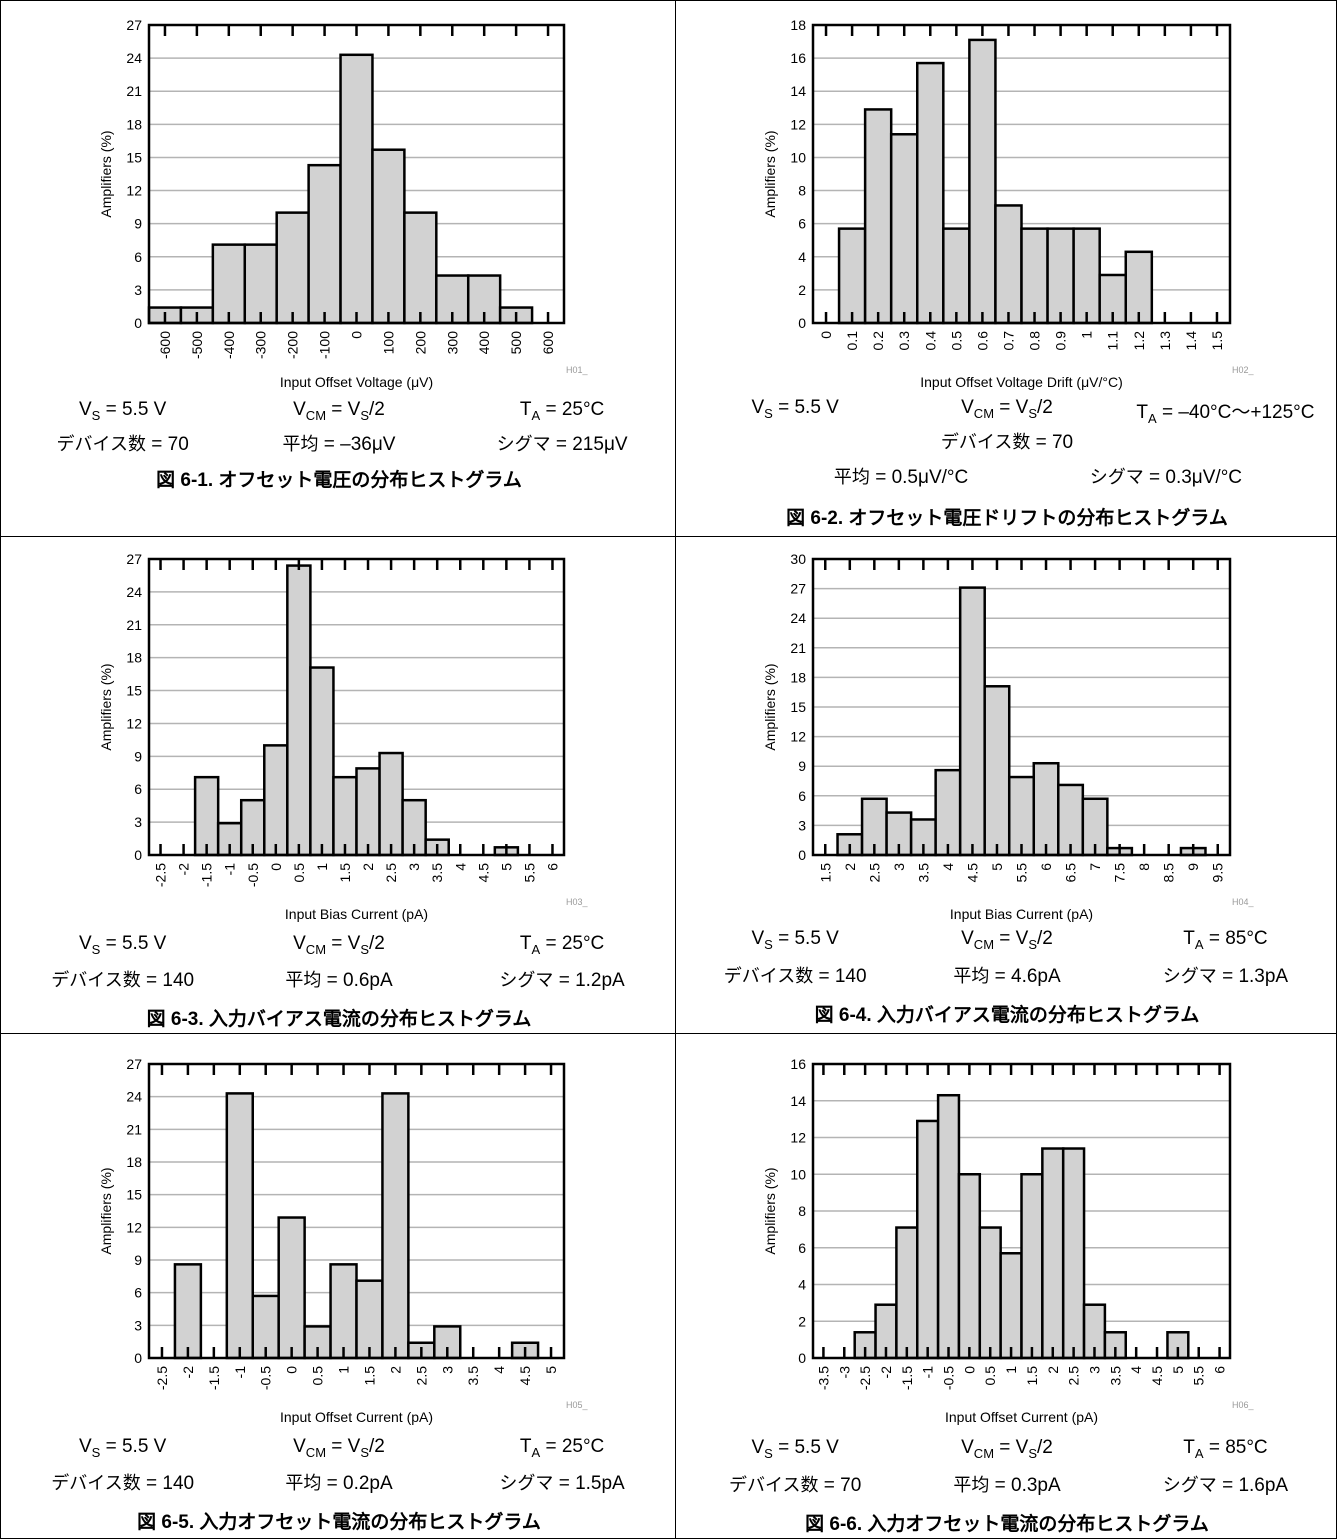 This screenshot has width=1337, height=1540. What do you see at coordinates (1007, 1524) in the screenshot?
I see `figure-caption: 図 6-6. 入力オフセット電流の分布ヒストグラム` at bounding box center [1007, 1524].